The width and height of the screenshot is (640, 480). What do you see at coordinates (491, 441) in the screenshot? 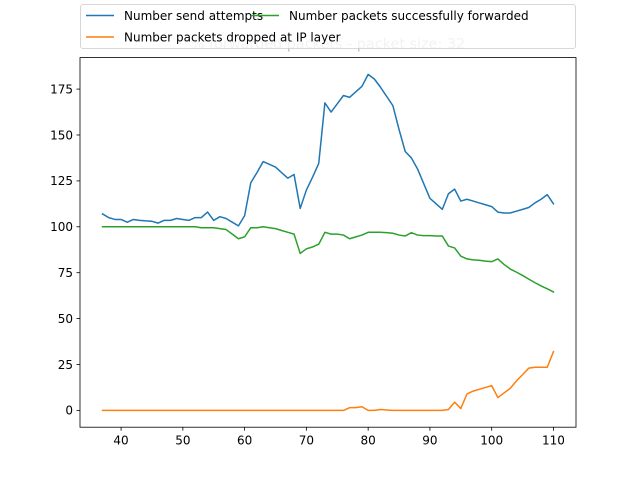
I see `x-tick-label: 100` at bounding box center [491, 441].